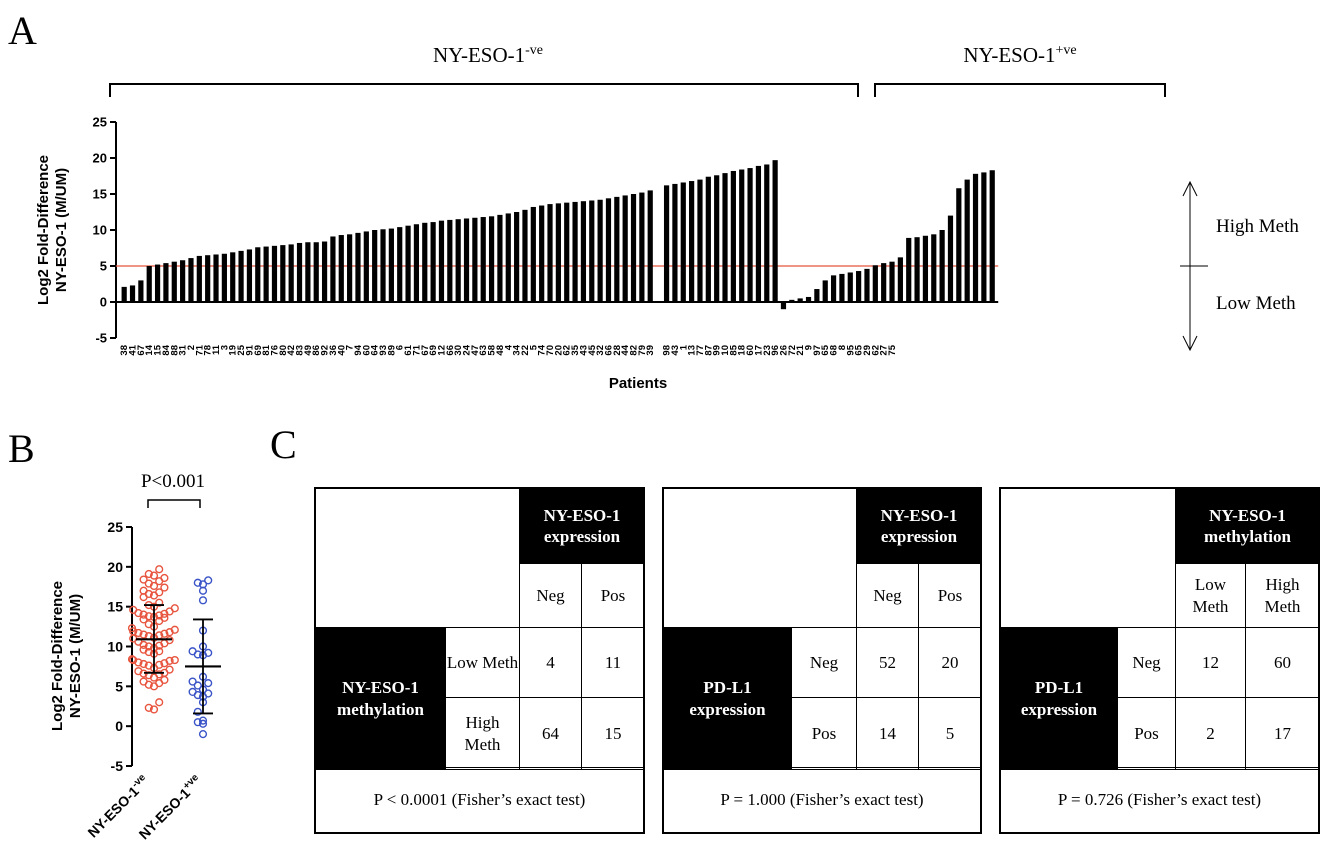  What do you see at coordinates (825, 349) in the screenshot?
I see `x-tick-label-a: 65` at bounding box center [825, 349].